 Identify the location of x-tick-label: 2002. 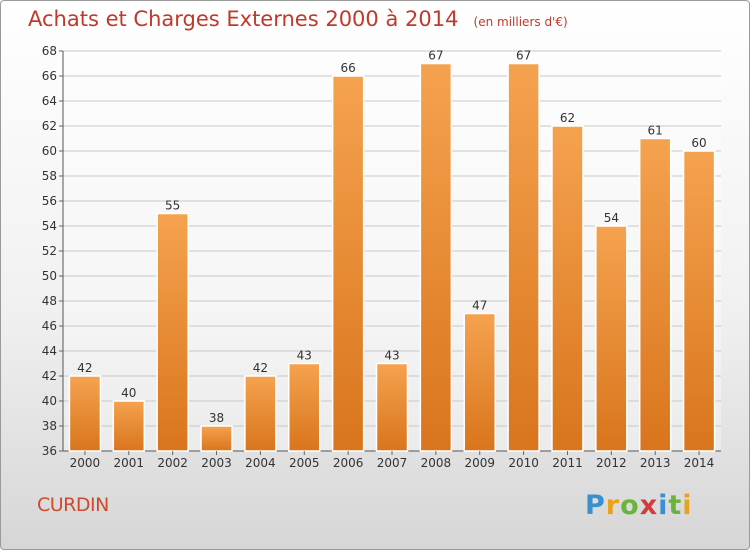
(172, 463).